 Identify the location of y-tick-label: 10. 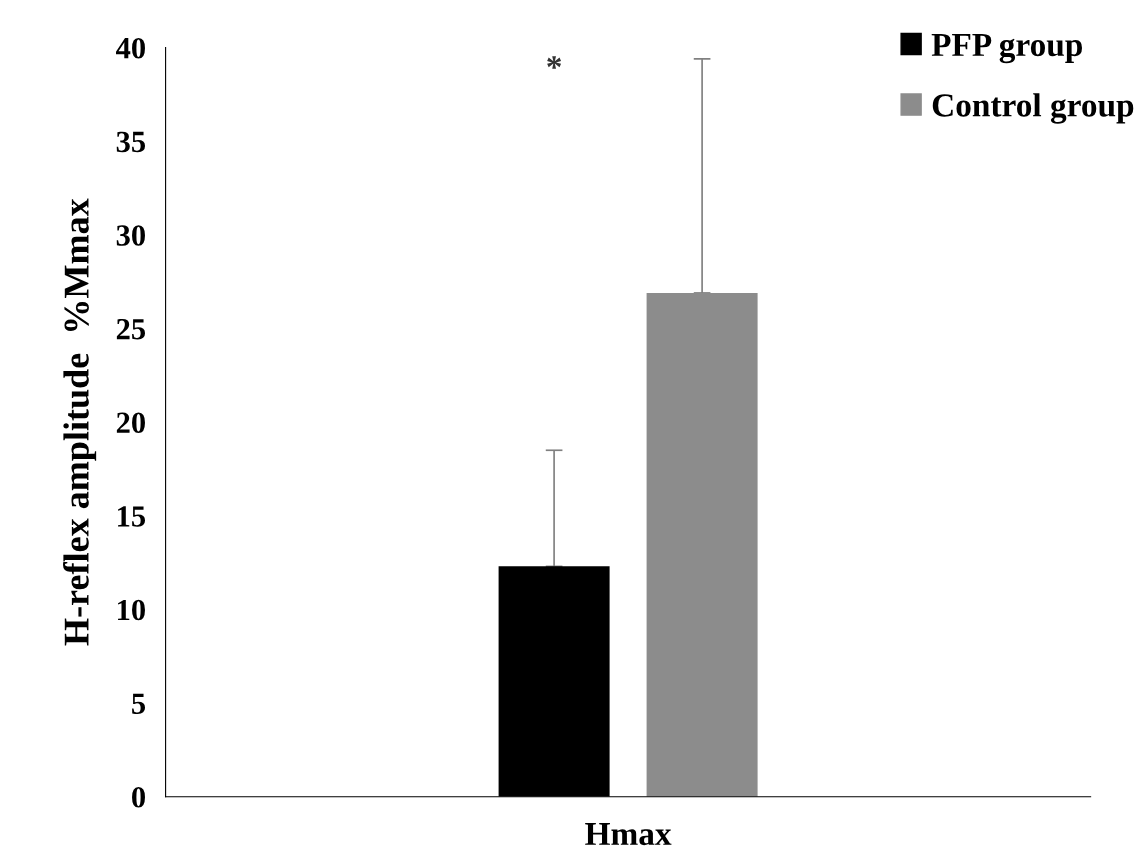
(131, 610).